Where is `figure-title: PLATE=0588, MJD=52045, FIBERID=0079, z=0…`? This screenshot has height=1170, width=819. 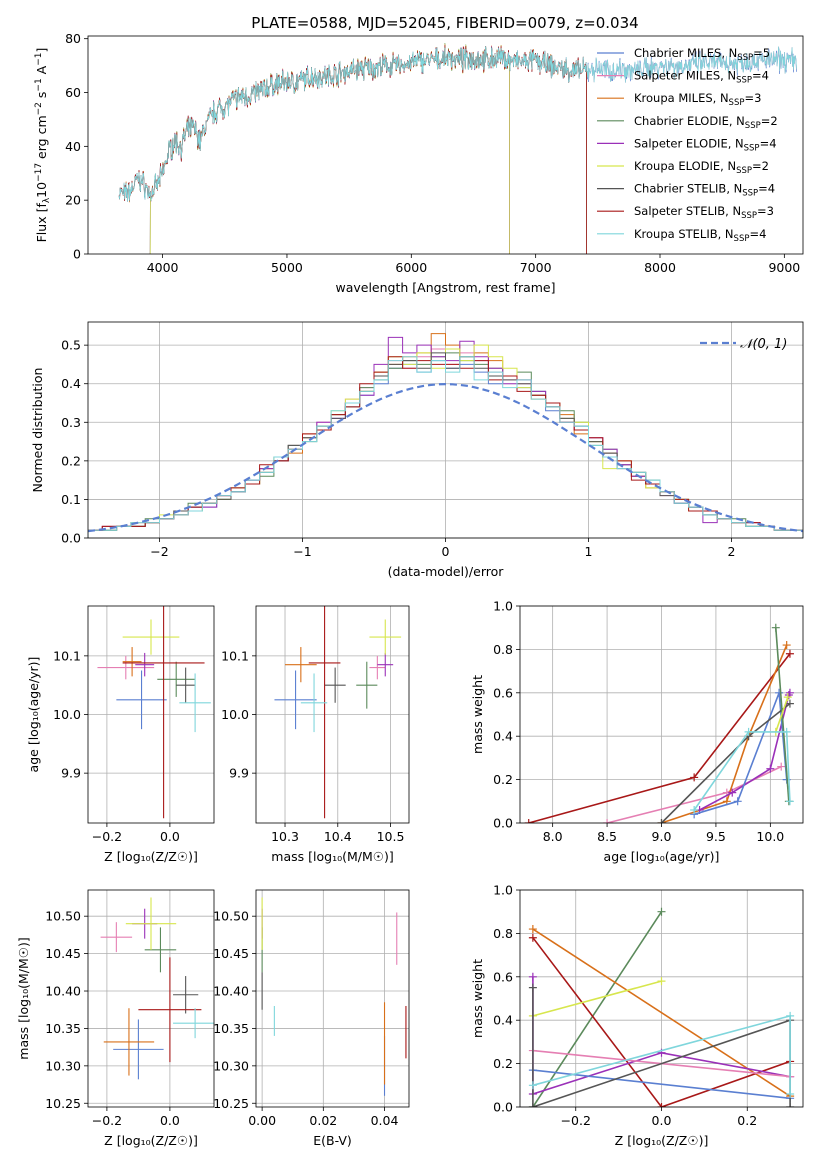 figure-title: PLATE=0588, MJD=52045, FIBERID=0079, z=0… is located at coordinates (444, 23).